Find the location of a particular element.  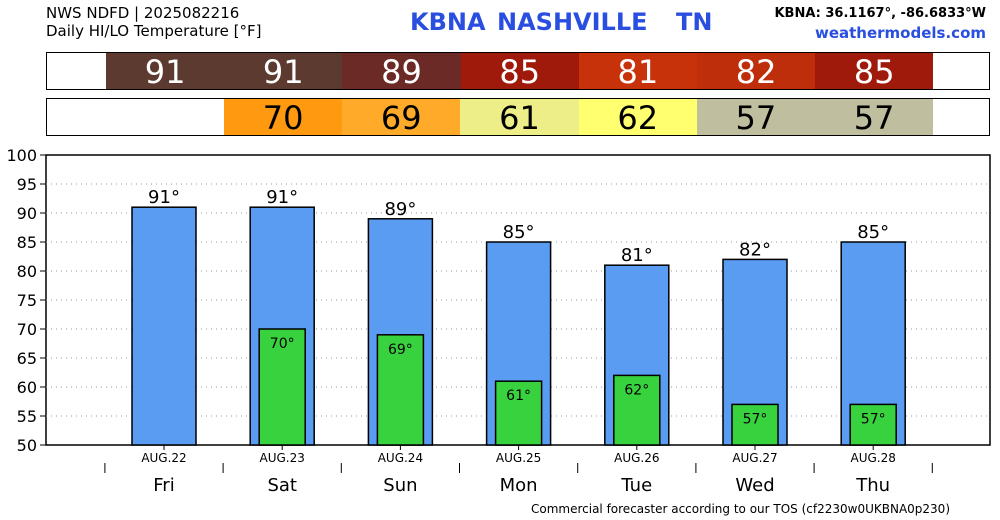

lo_strip-cell: 69 is located at coordinates (401, 118).